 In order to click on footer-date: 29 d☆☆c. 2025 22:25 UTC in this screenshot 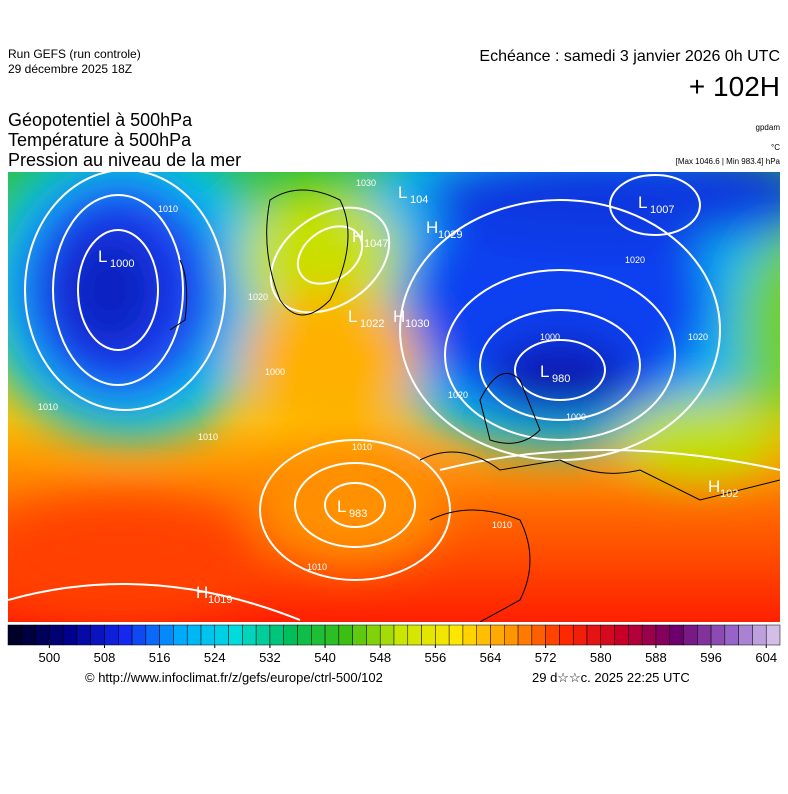, I will do `click(611, 677)`.